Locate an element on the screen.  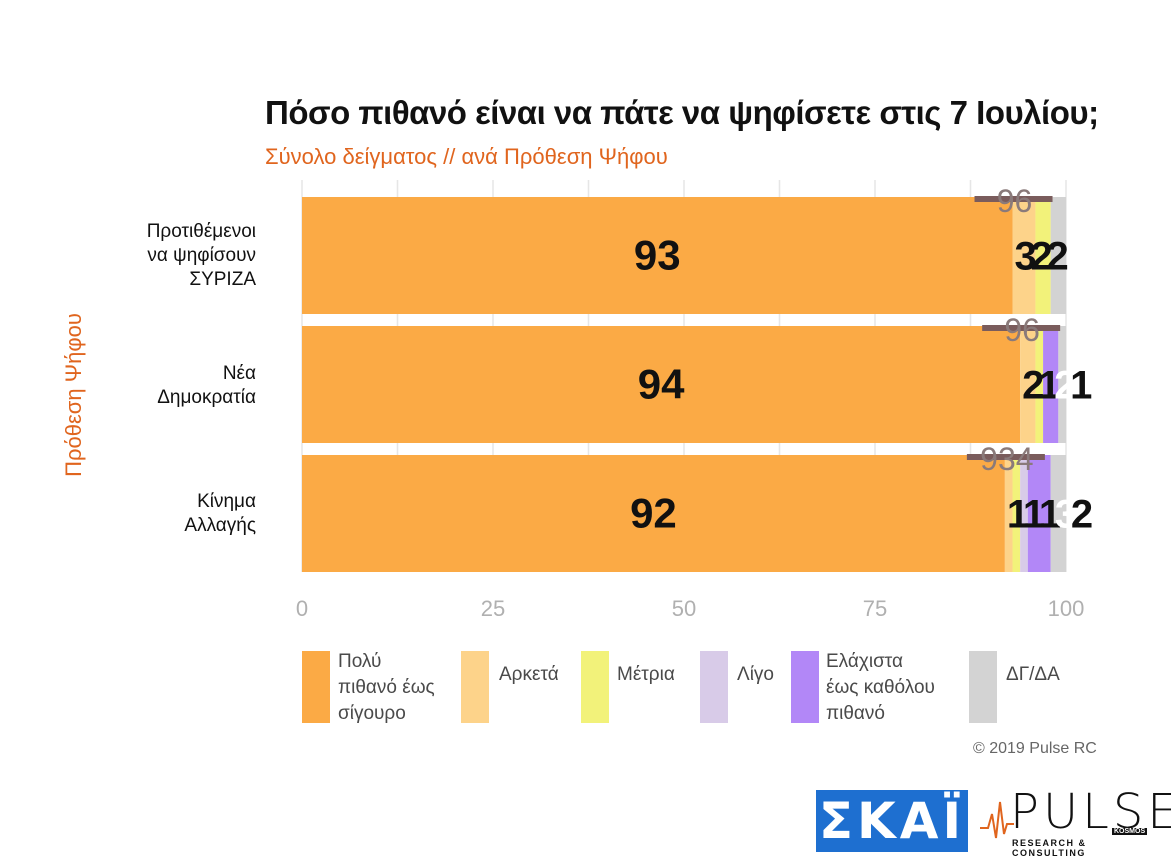
x-tick-label: 50 is located at coordinates (684, 608).